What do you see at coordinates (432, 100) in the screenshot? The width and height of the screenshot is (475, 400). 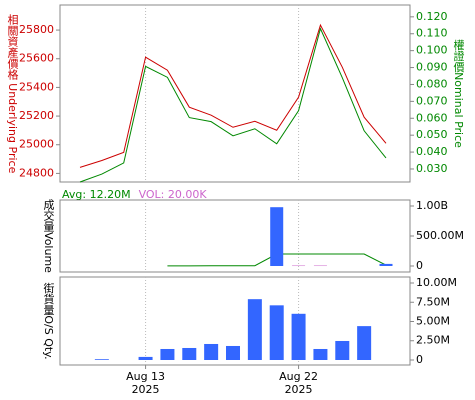 I see `y2-tick-label: 0.070` at bounding box center [432, 100].